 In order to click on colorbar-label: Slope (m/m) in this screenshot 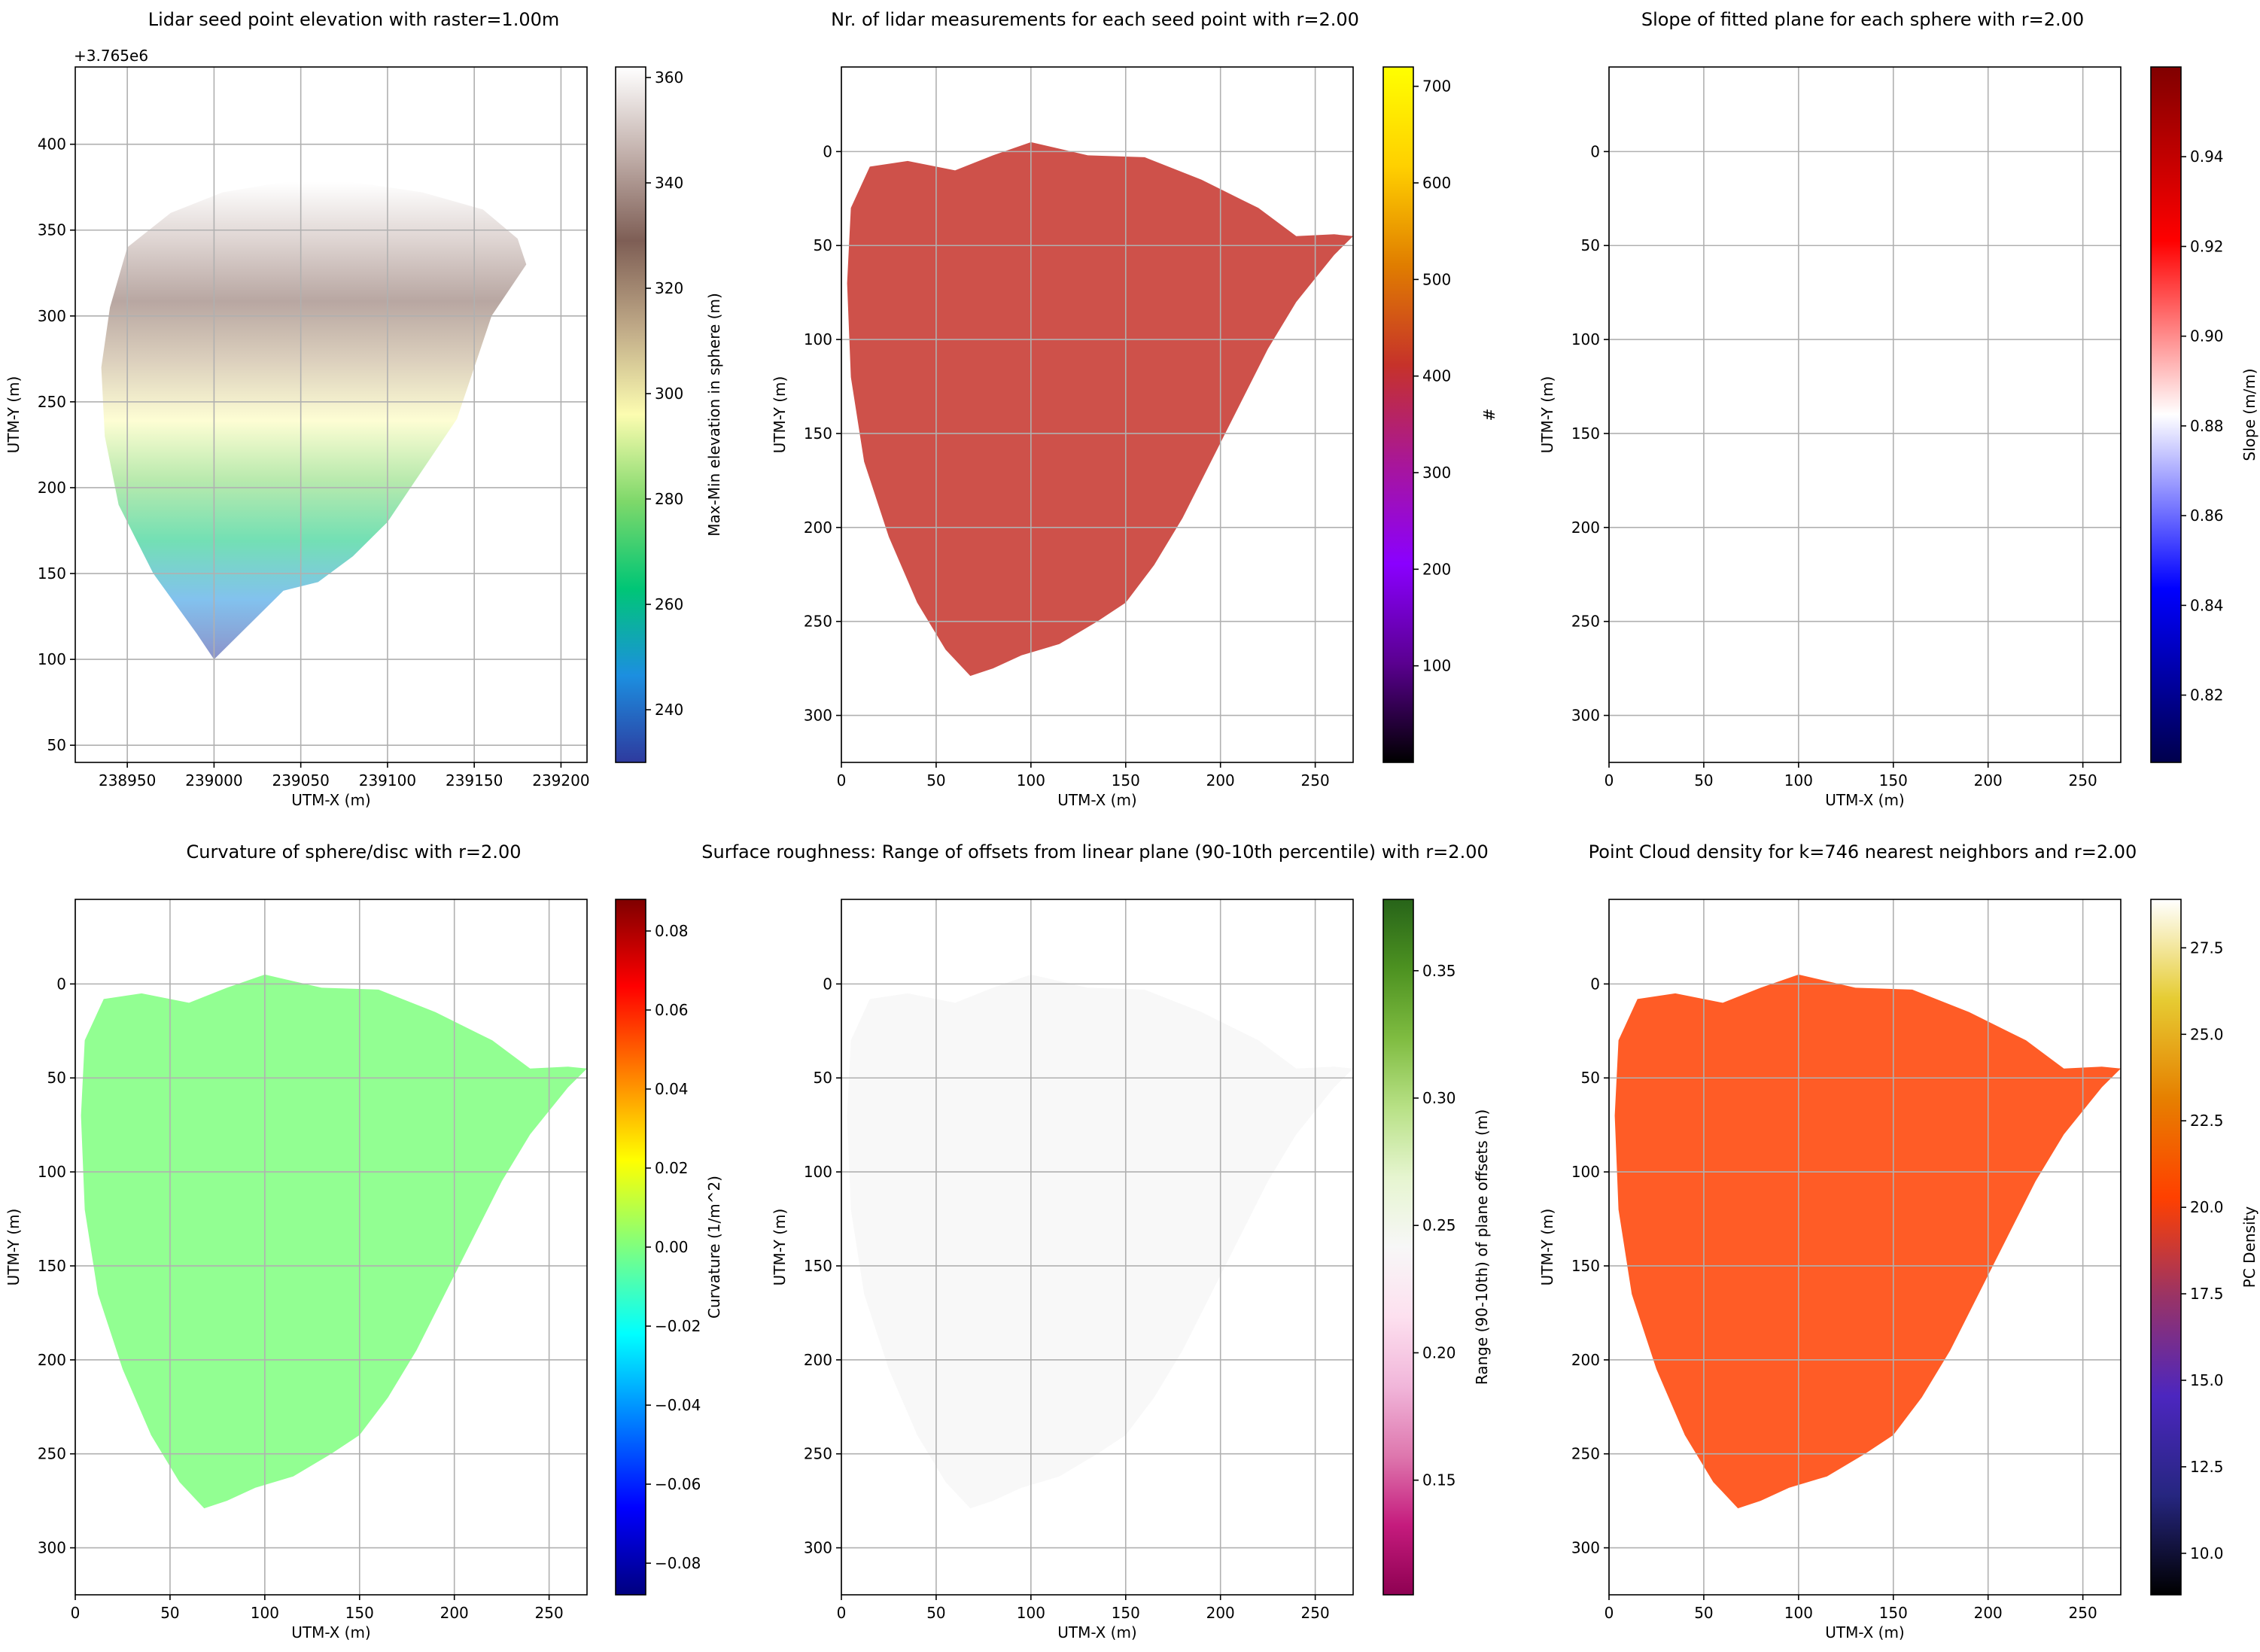, I will do `click(2249, 415)`.